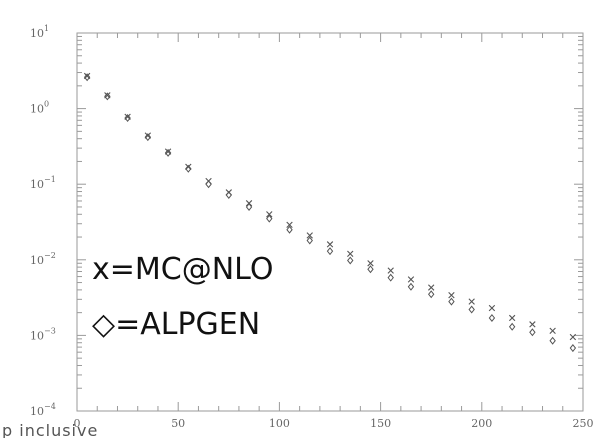  I want to click on x-tick-label: 0, so click(77, 423).